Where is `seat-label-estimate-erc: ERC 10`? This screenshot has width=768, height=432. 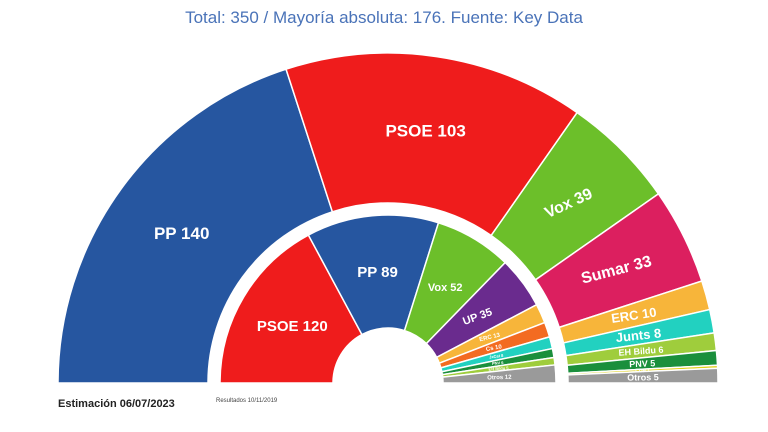 seat-label-estimate-erc: ERC 10 is located at coordinates (633, 315).